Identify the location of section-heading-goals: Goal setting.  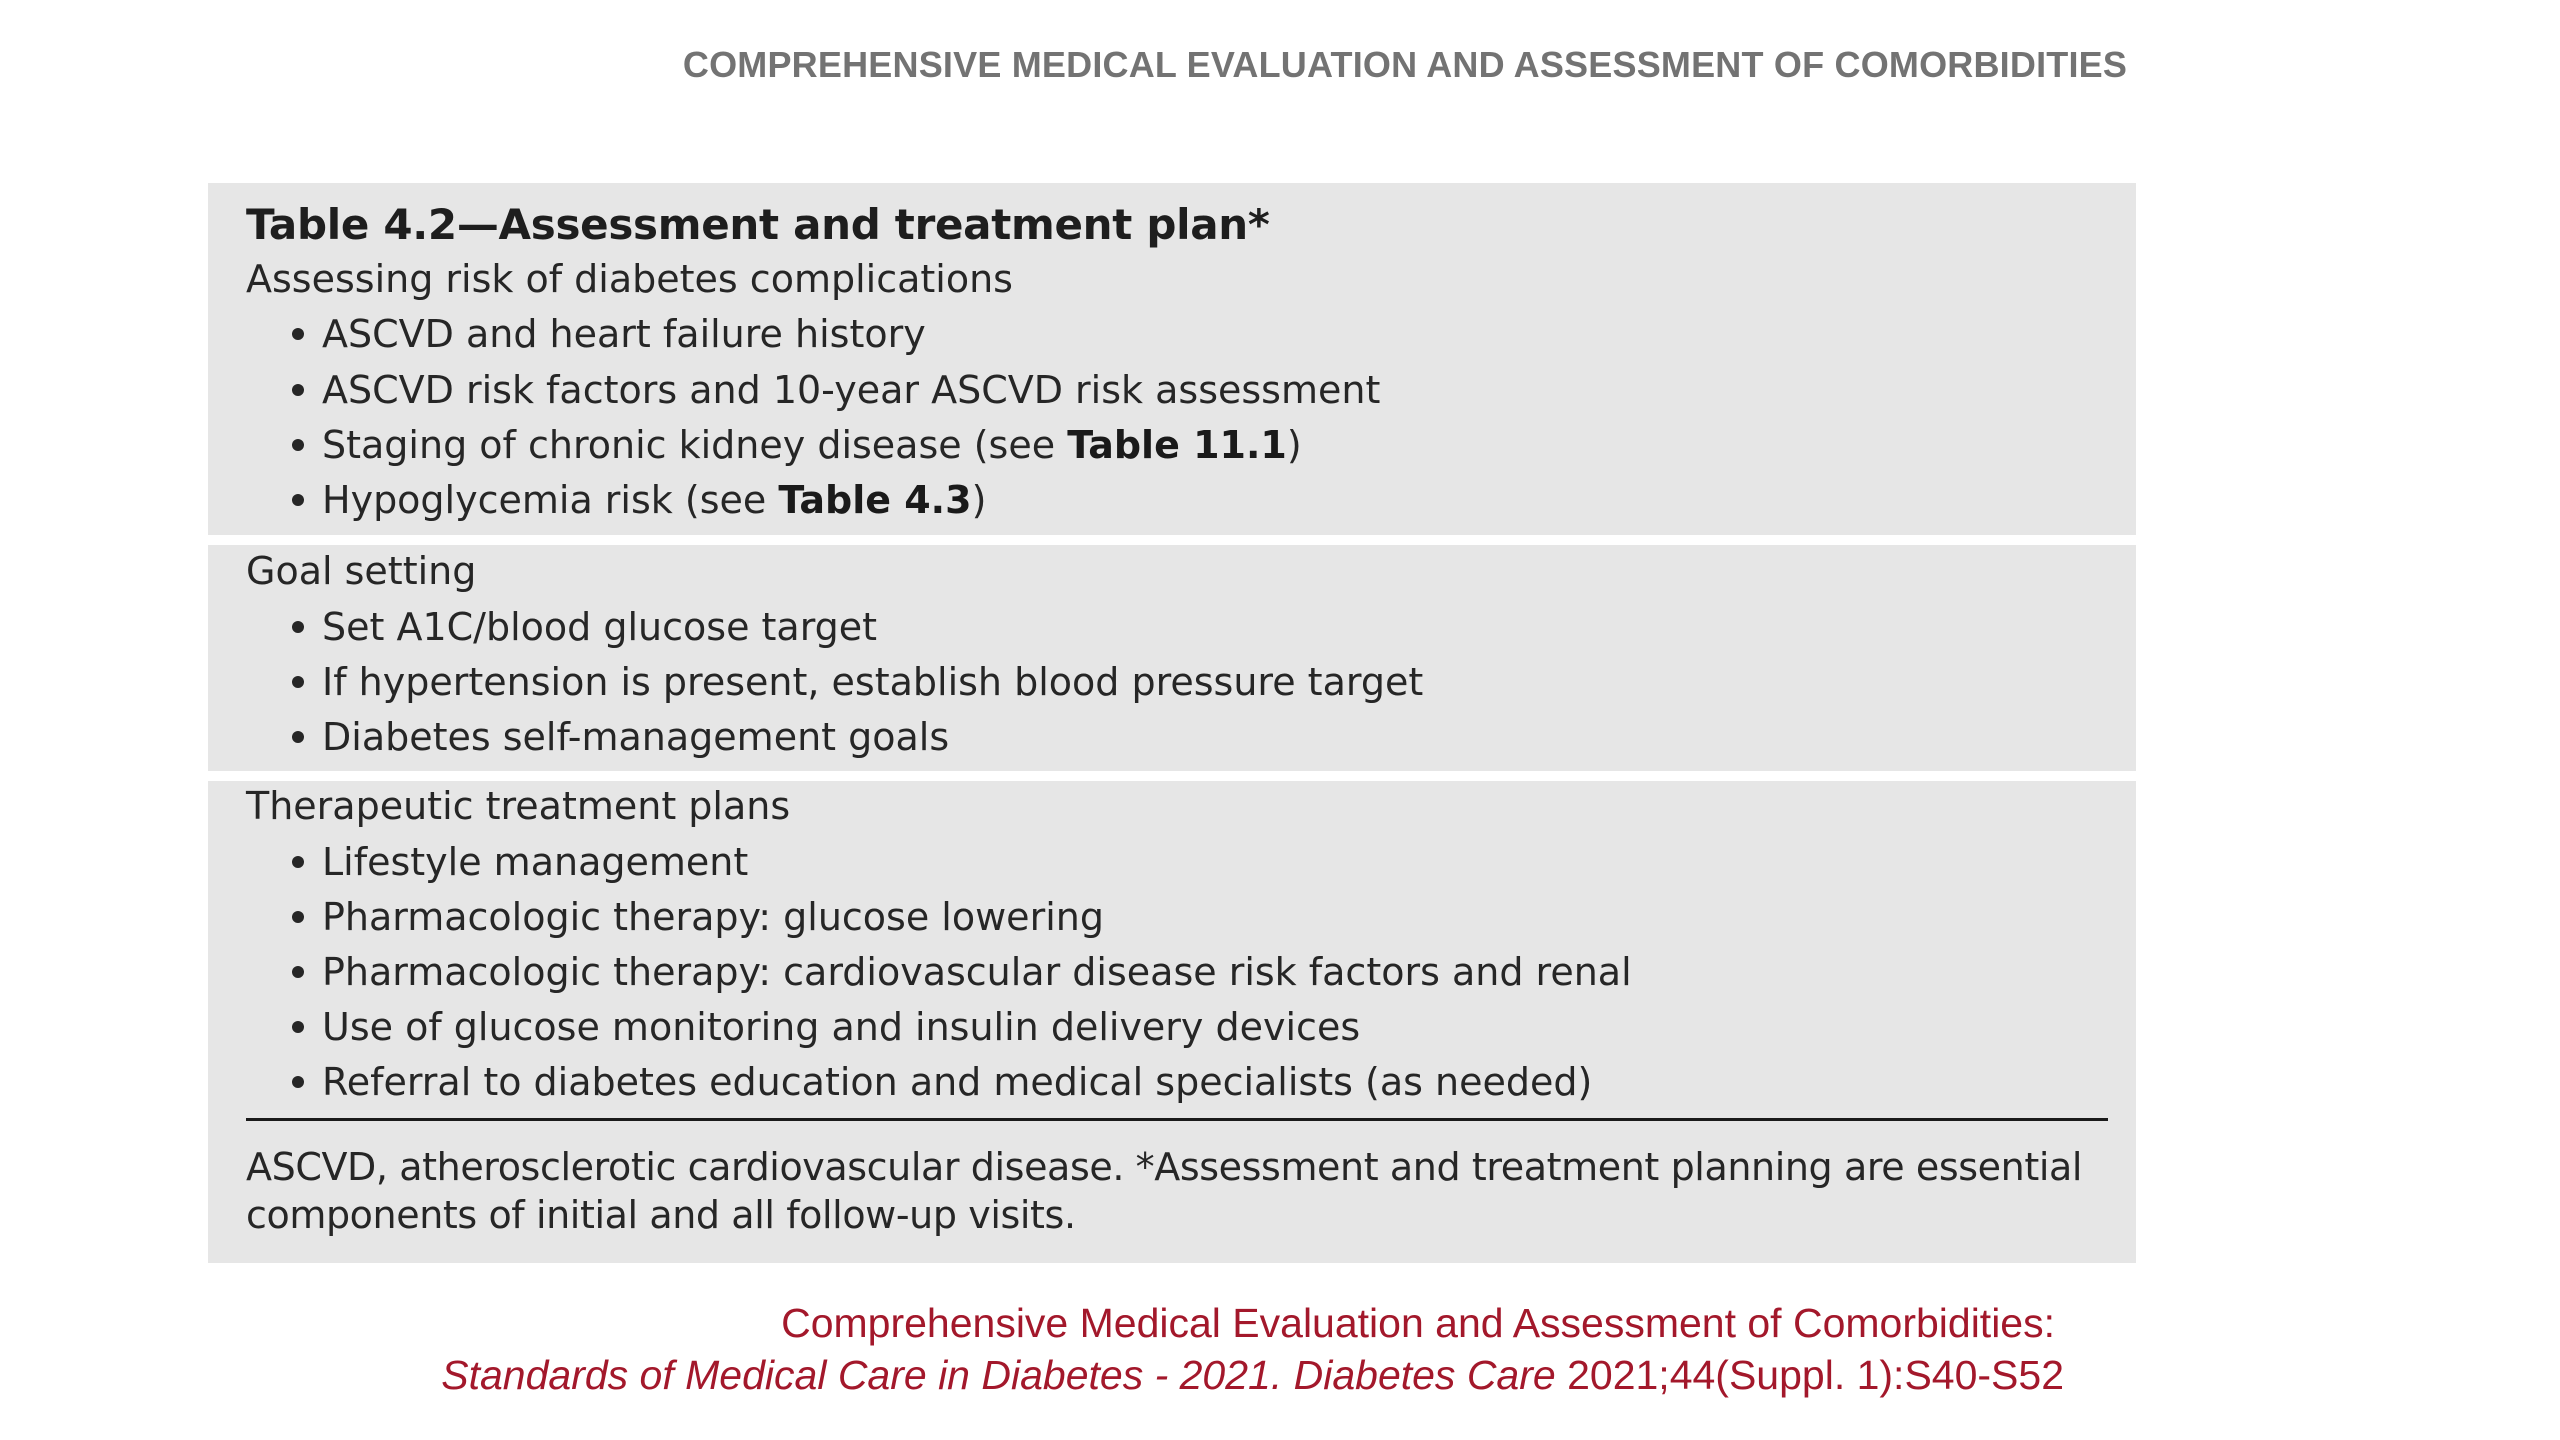
(361, 571).